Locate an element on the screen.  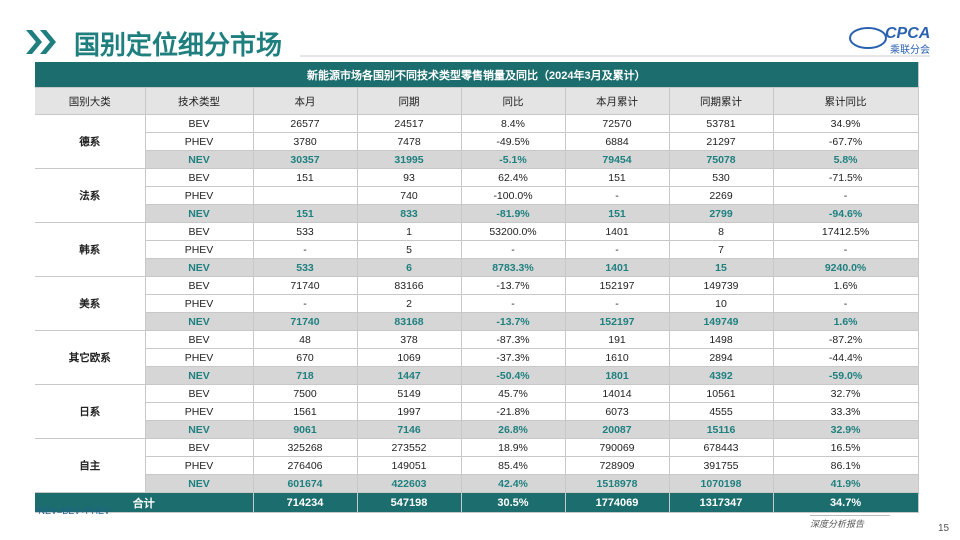
cell: 1561 is located at coordinates (305, 411).